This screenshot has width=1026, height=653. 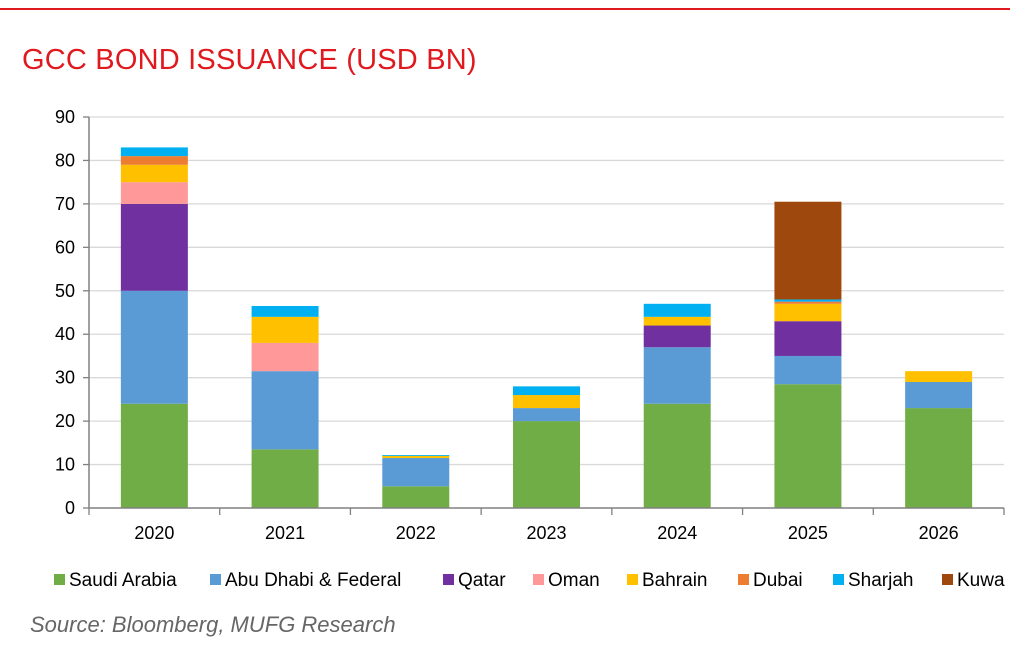 What do you see at coordinates (808, 446) in the screenshot?
I see `bar-2025-saudi-arabia` at bounding box center [808, 446].